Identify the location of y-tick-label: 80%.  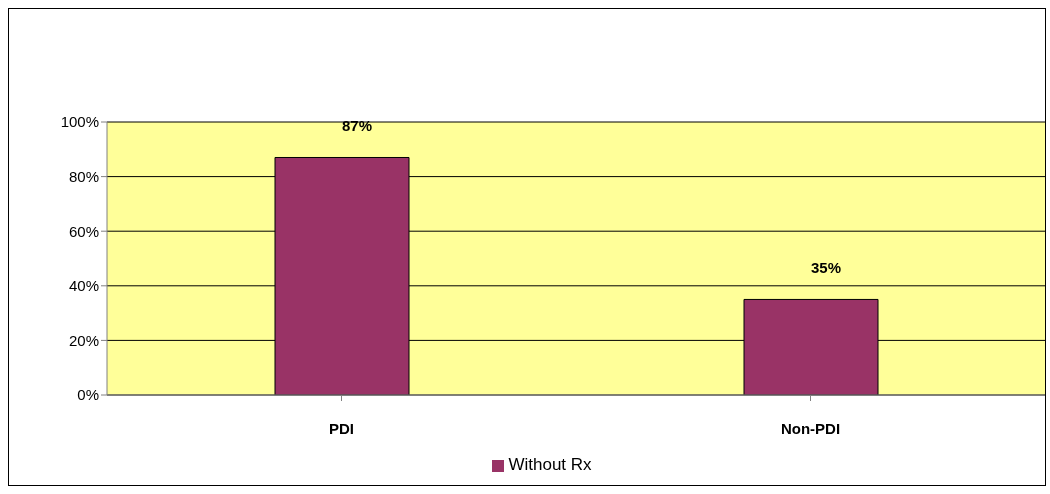
(83, 176).